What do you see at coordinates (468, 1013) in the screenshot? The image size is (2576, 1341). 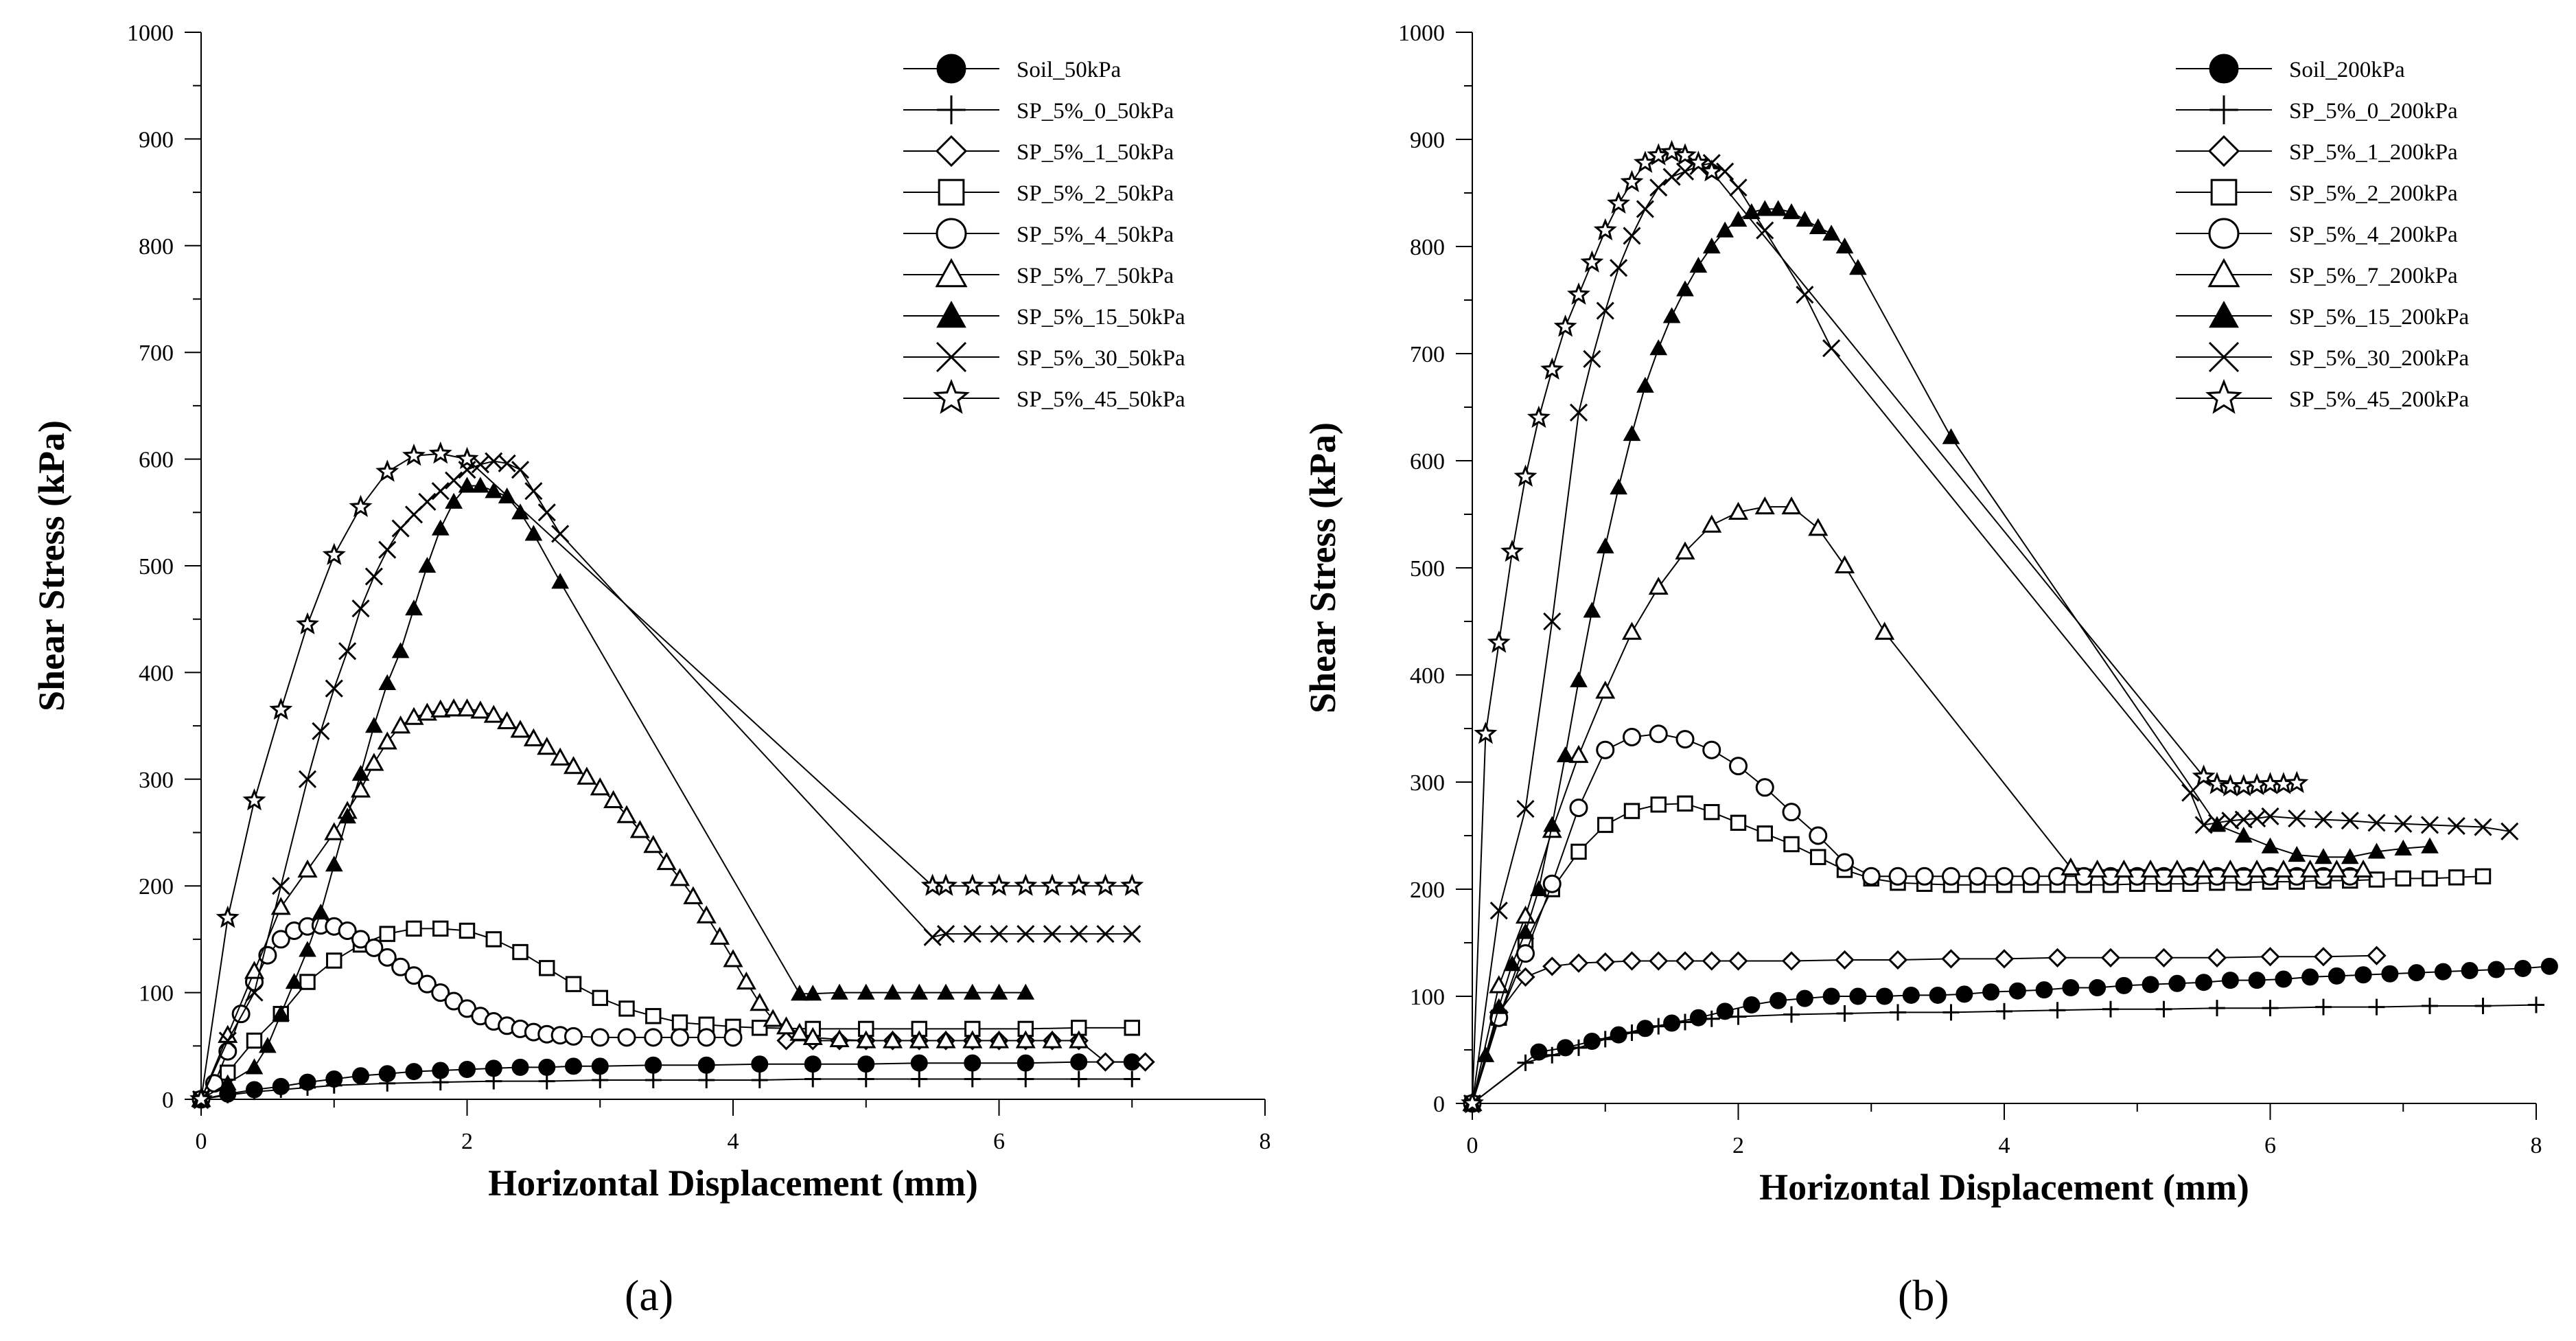 I see `series-sp-5pct-4-50kpa` at bounding box center [468, 1013].